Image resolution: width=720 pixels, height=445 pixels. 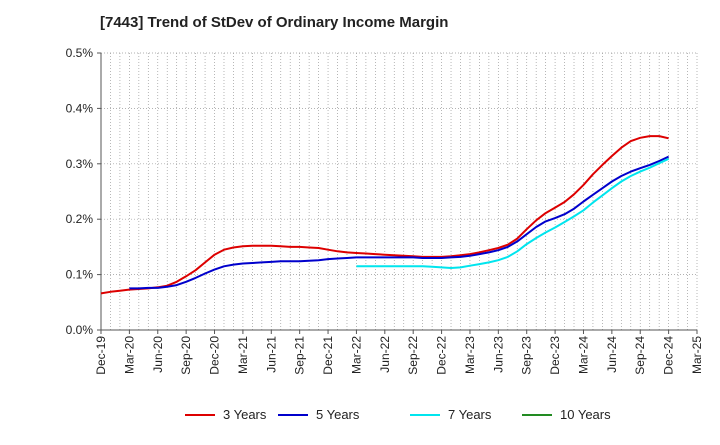 What do you see at coordinates (527, 355) in the screenshot?
I see `x-tick-label: Sep-23` at bounding box center [527, 355].